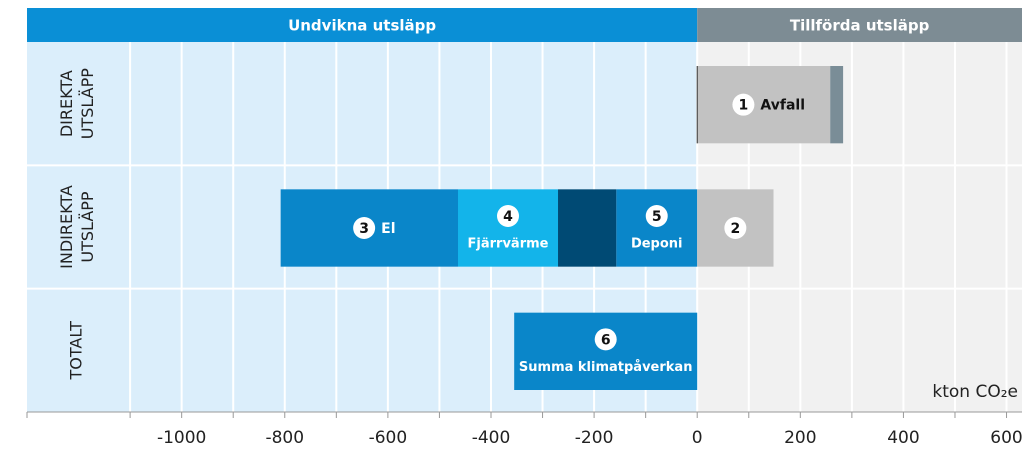 This screenshot has height=454, width=1027. I want to click on x-tick-label: 0, so click(697, 438).